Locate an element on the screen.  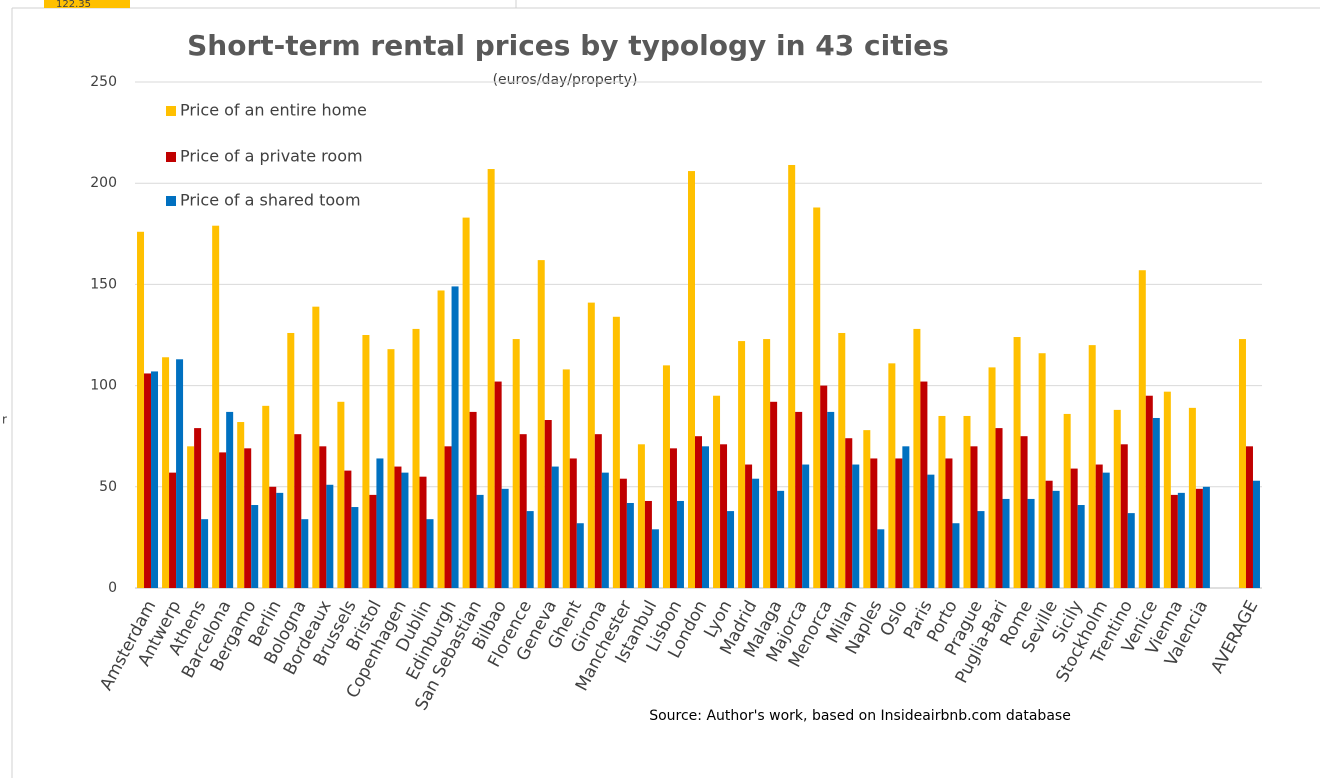
y-tick-label: 0 is located at coordinates (112, 588).